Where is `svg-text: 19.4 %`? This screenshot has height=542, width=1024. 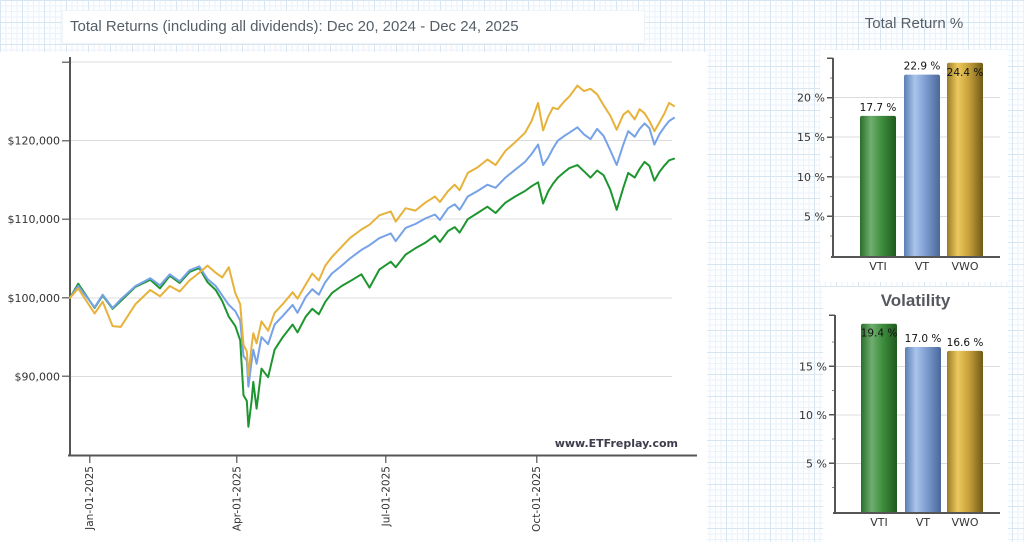 svg-text: 19.4 % is located at coordinates (879, 334).